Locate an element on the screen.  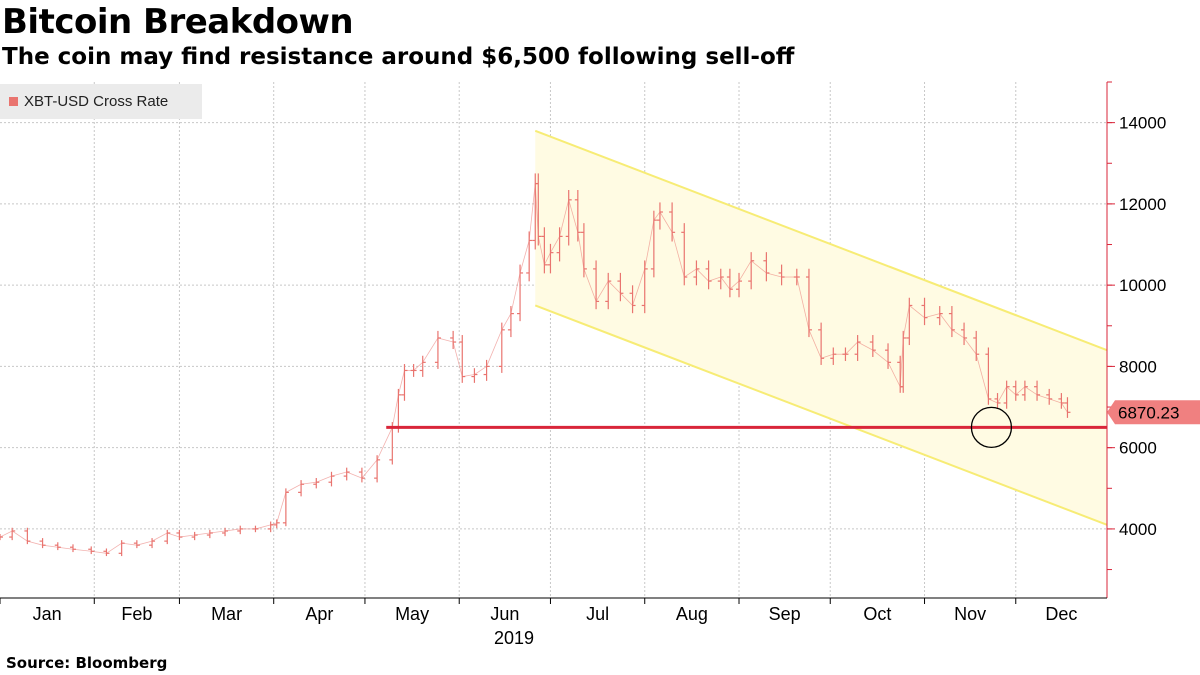
y-tick-label: 14000 is located at coordinates (1142, 123).